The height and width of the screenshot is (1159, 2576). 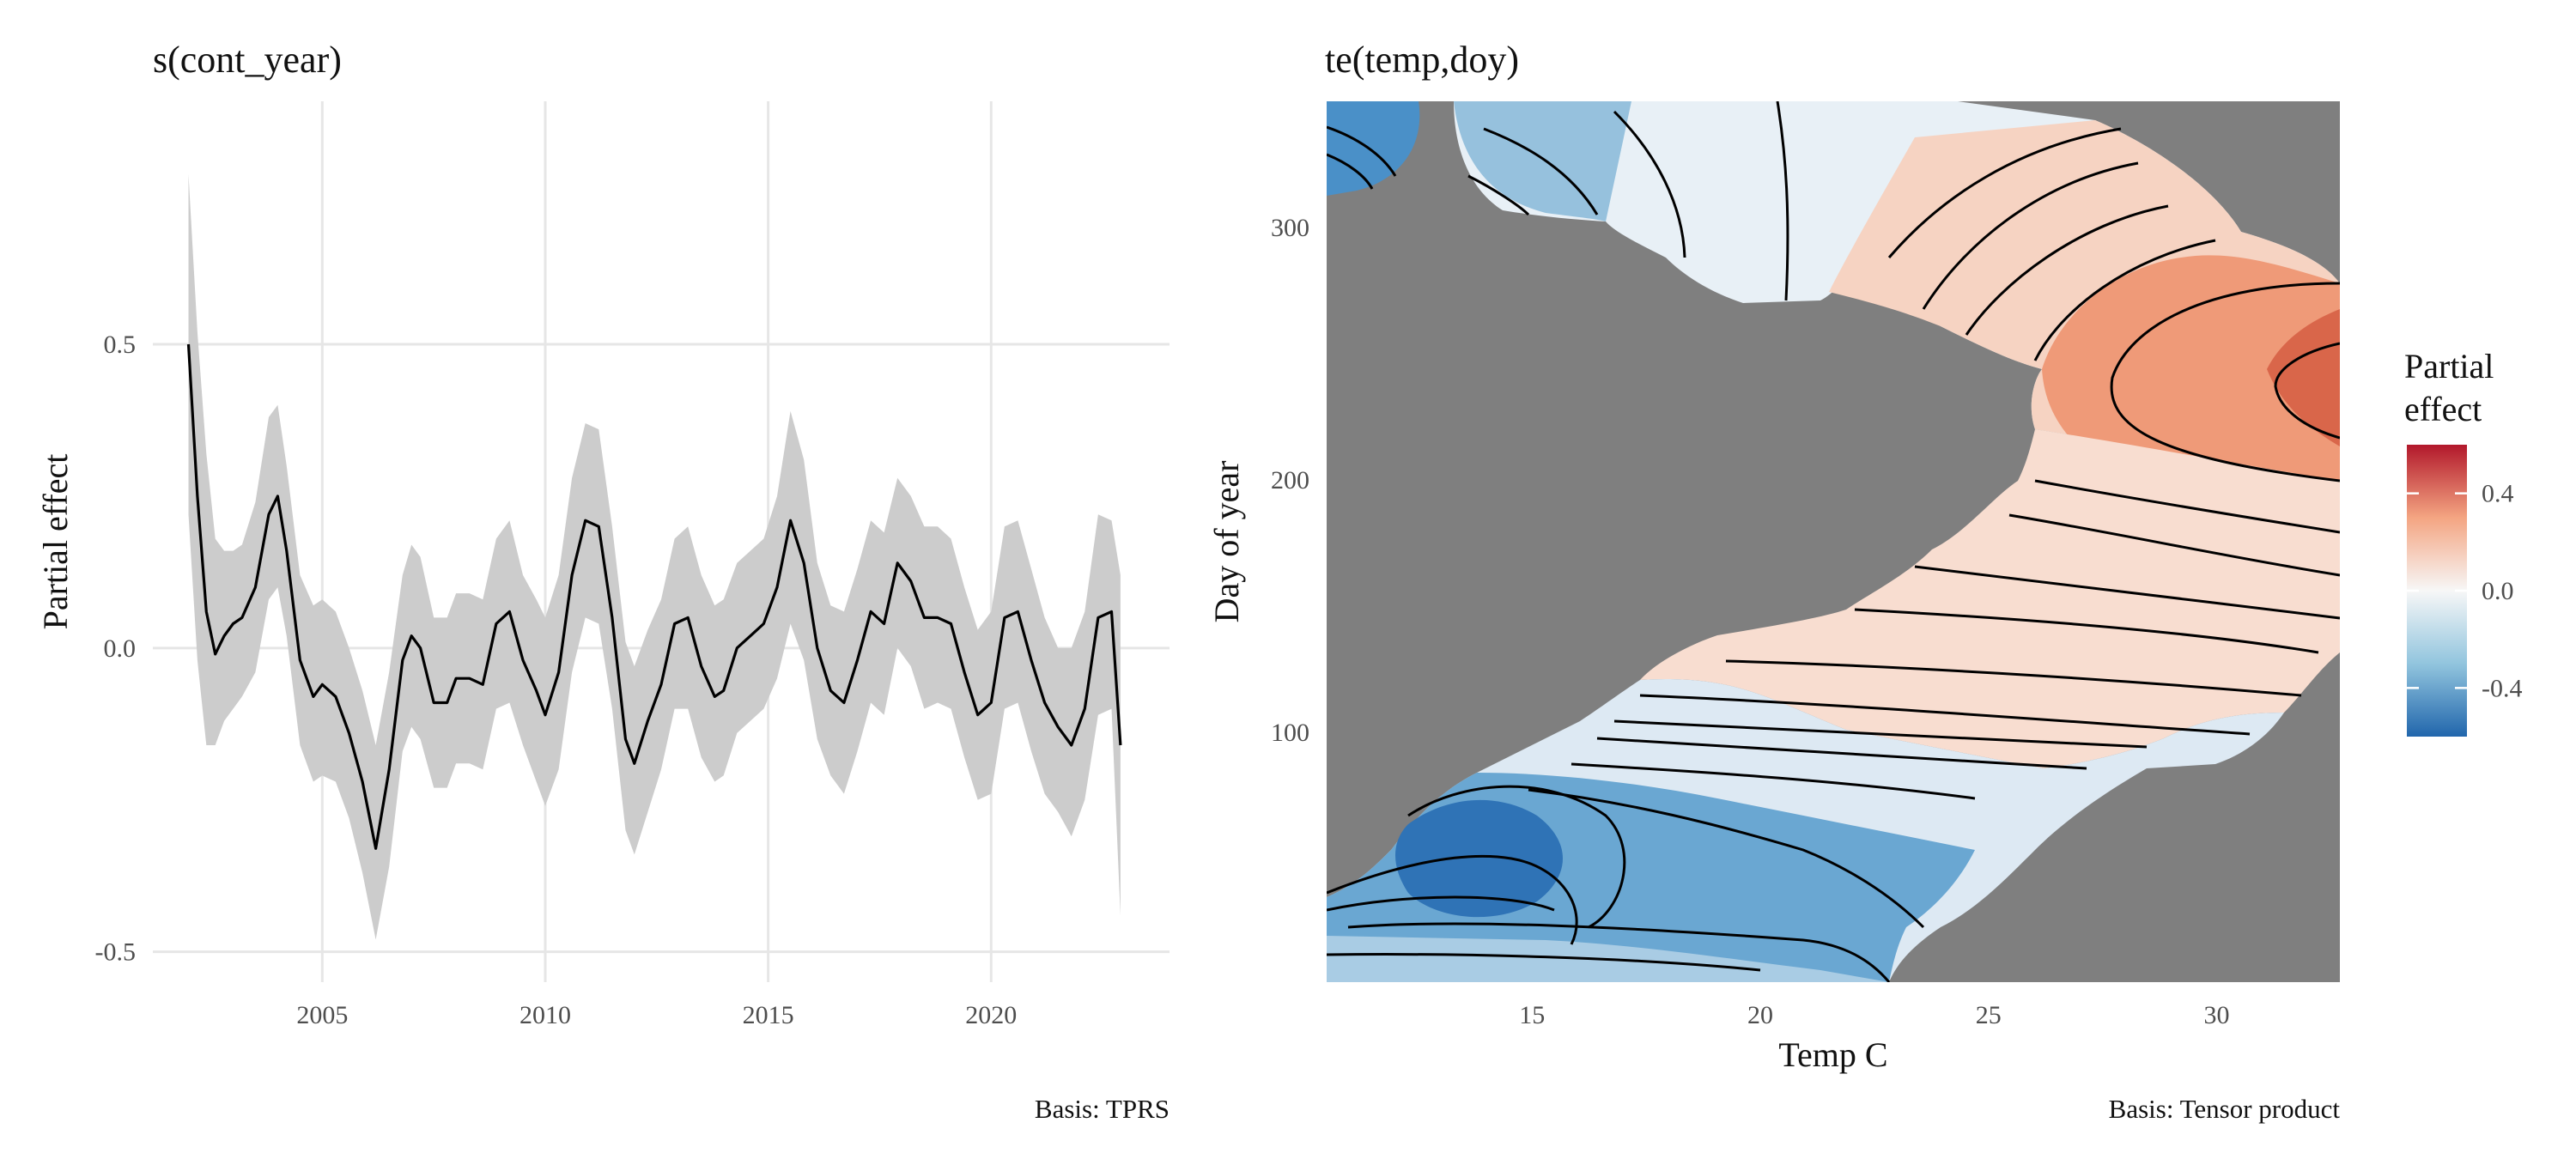 I want to click on tensor-title: te(temp,doy), so click(x=1422, y=60).